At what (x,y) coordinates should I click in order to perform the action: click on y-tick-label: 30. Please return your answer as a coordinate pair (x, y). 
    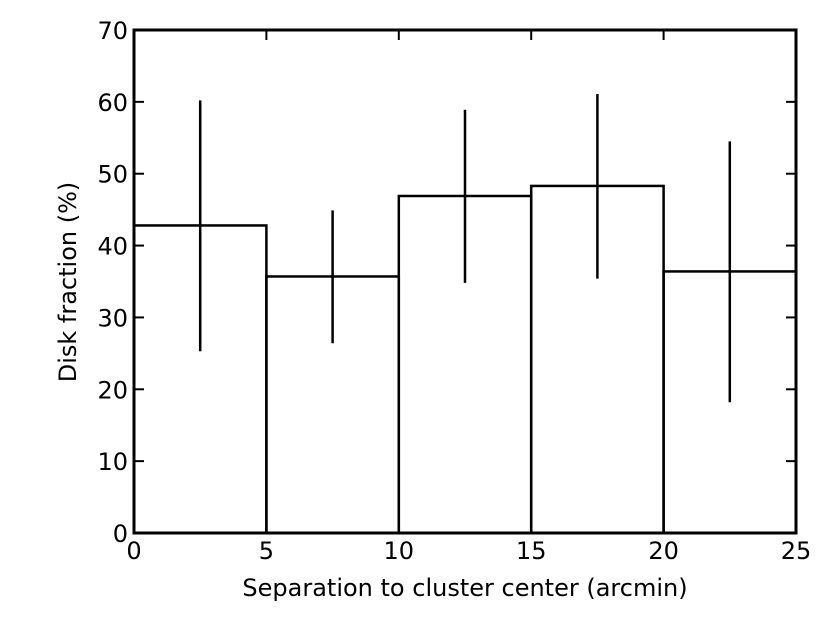
    Looking at the image, I should click on (112, 318).